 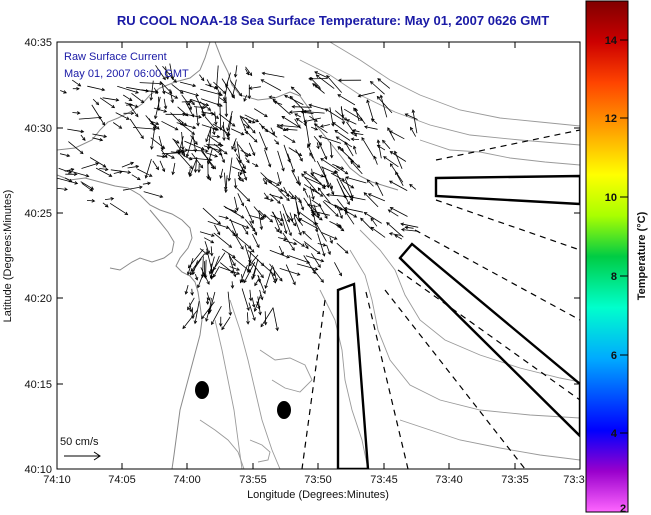 I want to click on scale-label: 50 cm/s, so click(x=79, y=442).